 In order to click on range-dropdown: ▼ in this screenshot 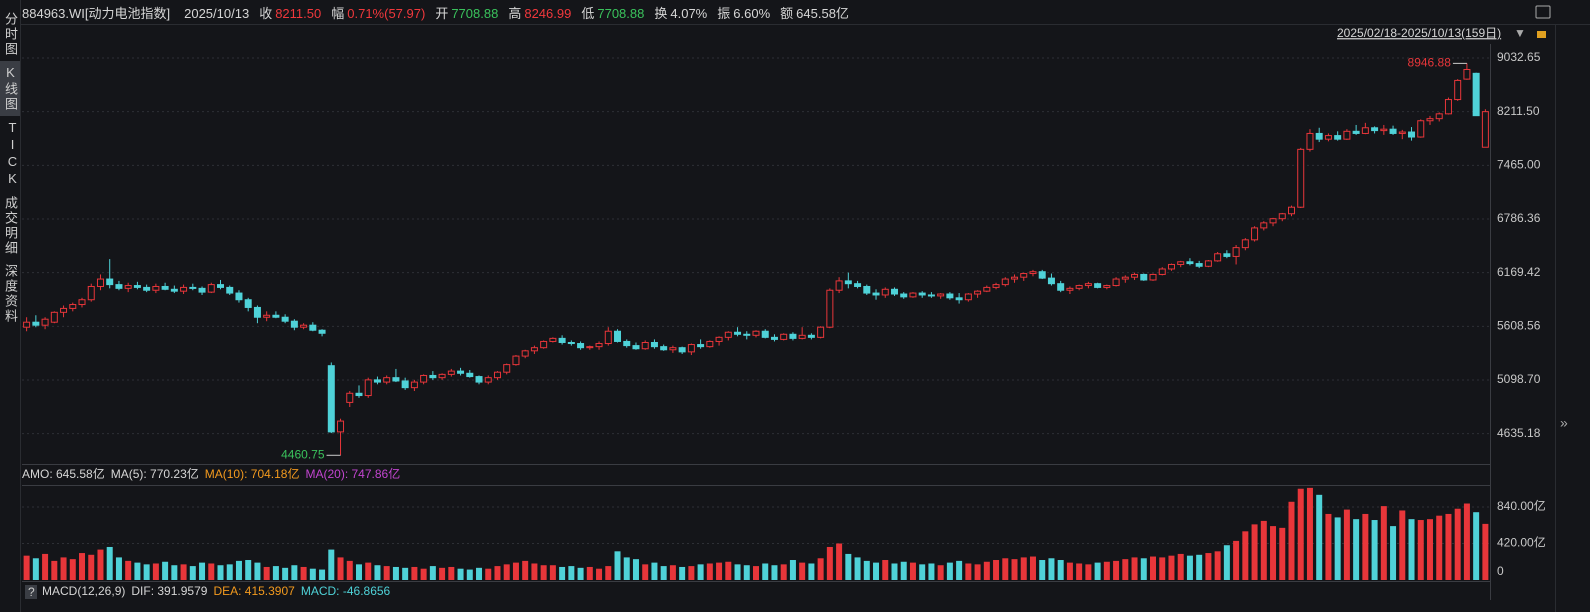, I will do `click(1520, 33)`.